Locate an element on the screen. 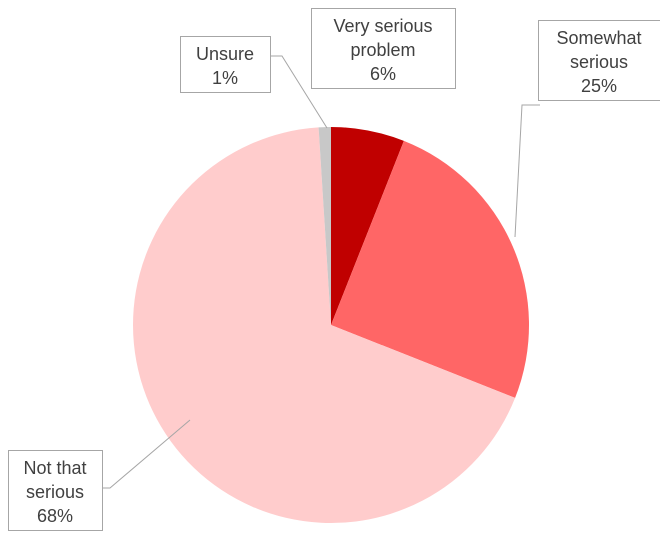 This screenshot has width=660, height=537. data-label-unsure: Unsure 1% is located at coordinates (225, 64).